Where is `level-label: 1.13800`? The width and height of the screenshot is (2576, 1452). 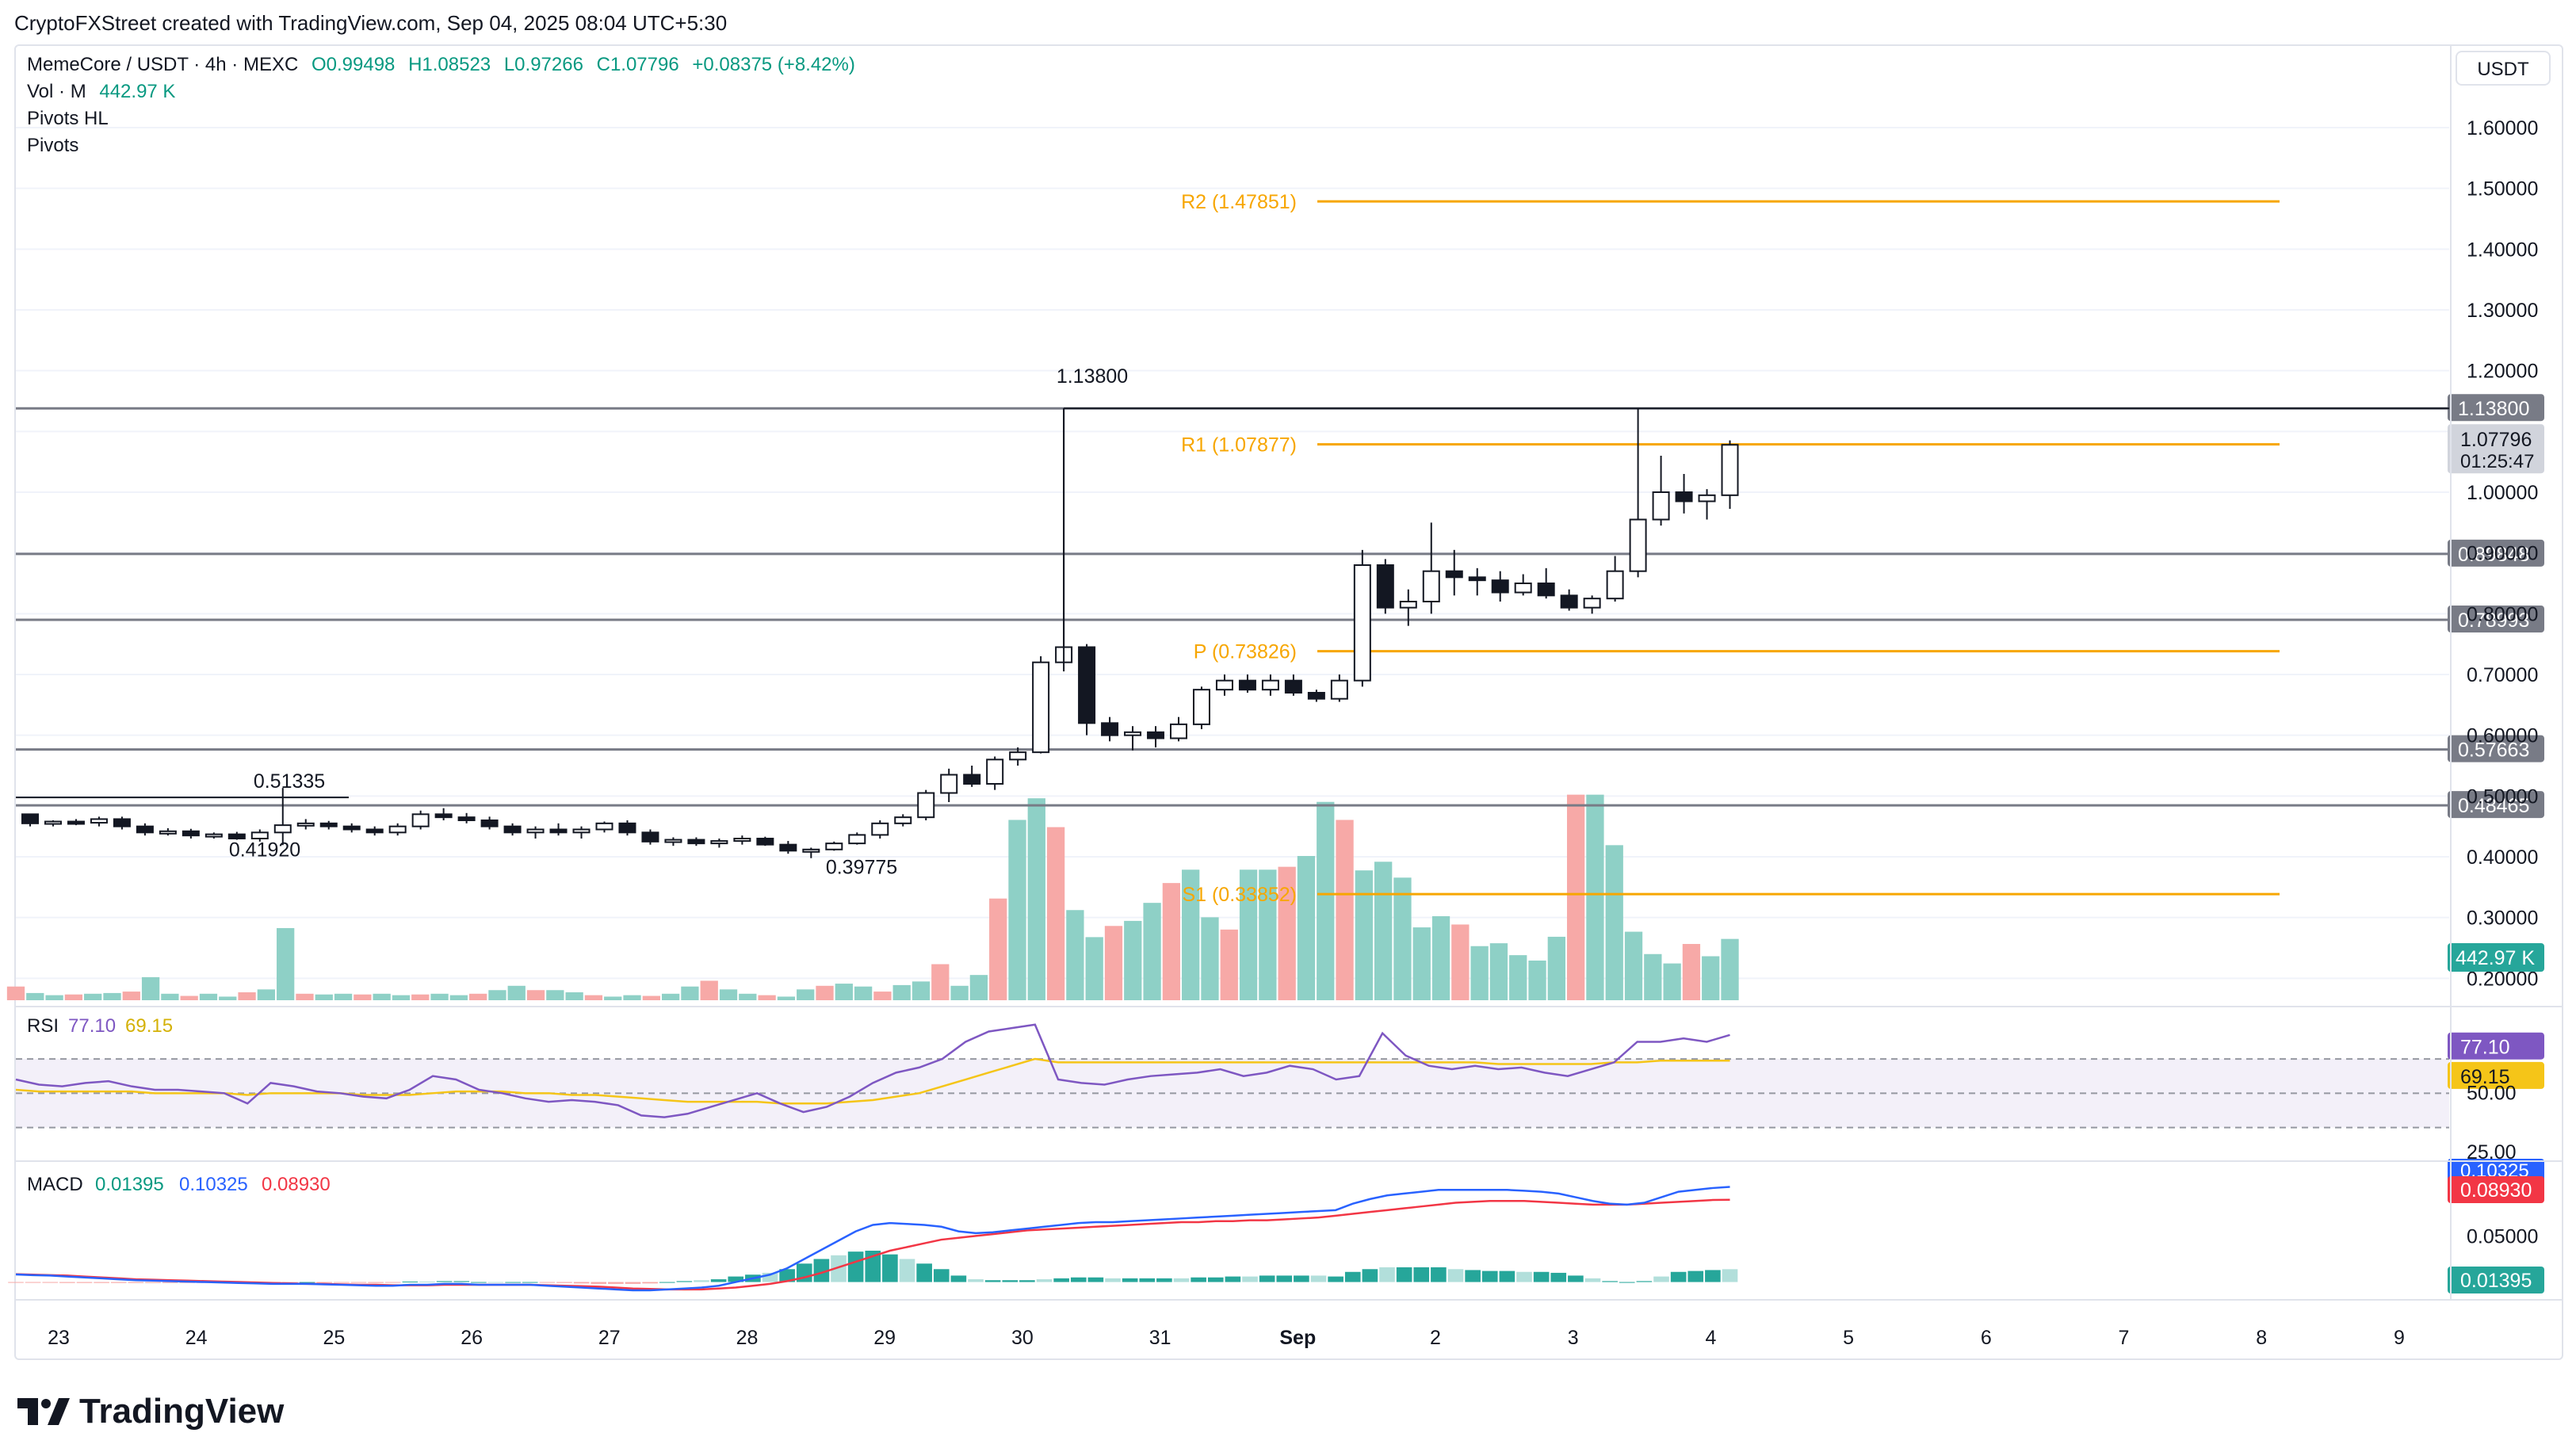 level-label: 1.13800 is located at coordinates (2493, 409).